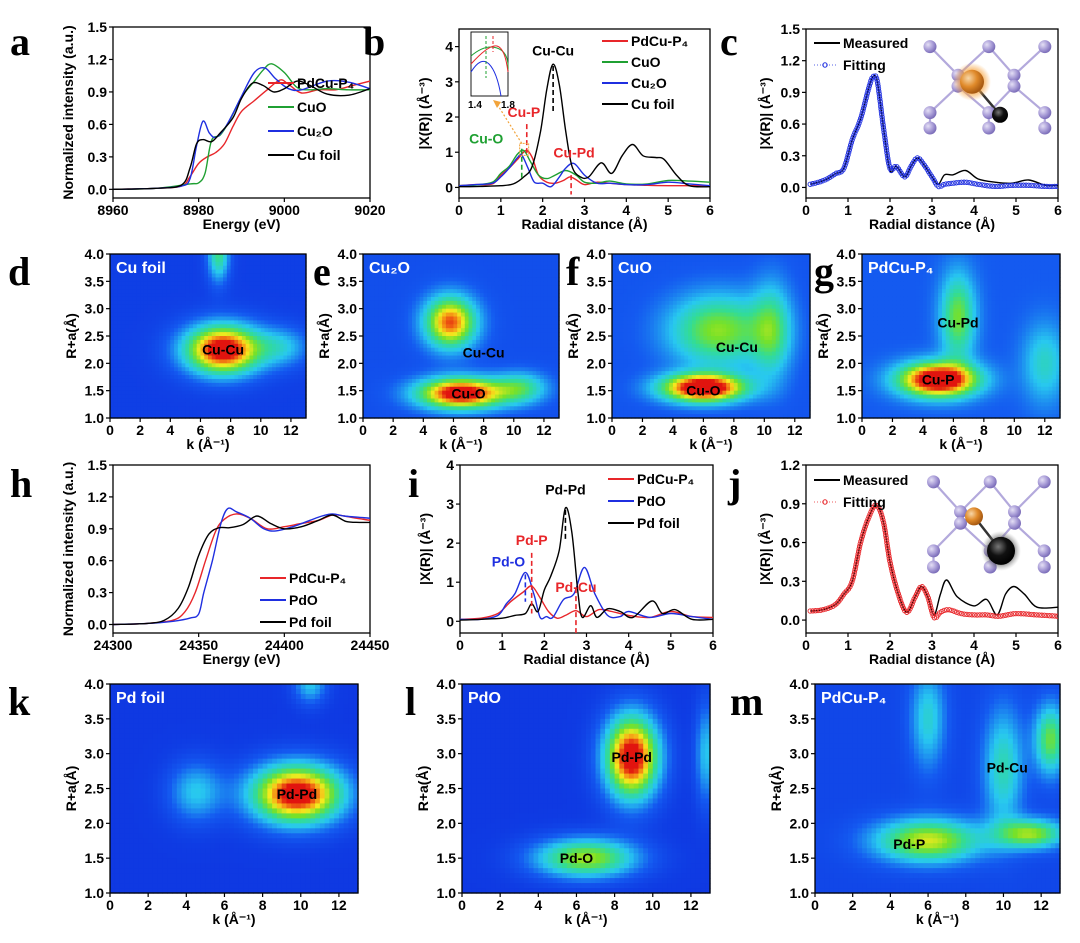  What do you see at coordinates (95, 336) in the screenshot?
I see `y-tick-label: 2.5` at bounding box center [95, 336].